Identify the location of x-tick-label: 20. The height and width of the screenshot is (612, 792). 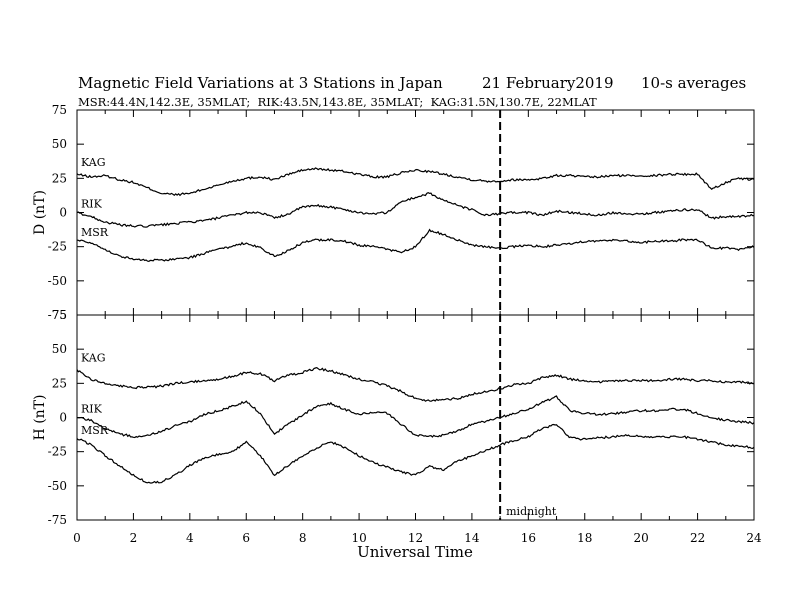
(641, 538).